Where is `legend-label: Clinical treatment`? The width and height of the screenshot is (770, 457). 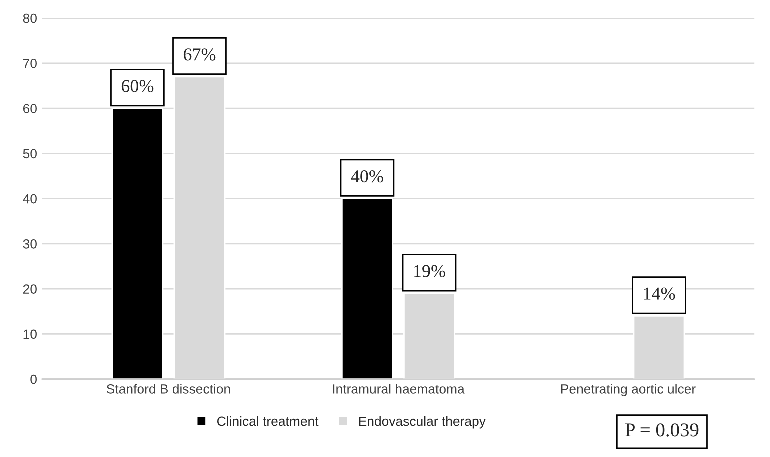 legend-label: Clinical treatment is located at coordinates (268, 421).